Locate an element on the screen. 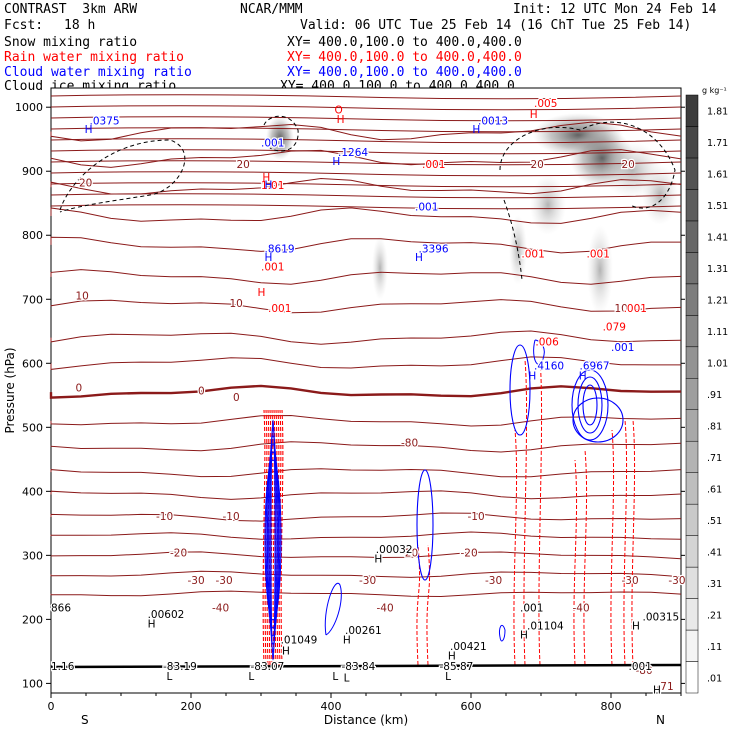 Image resolution: width=740 pixels, height=740 pixels. colorbar-label: .41 is located at coordinates (714, 552).